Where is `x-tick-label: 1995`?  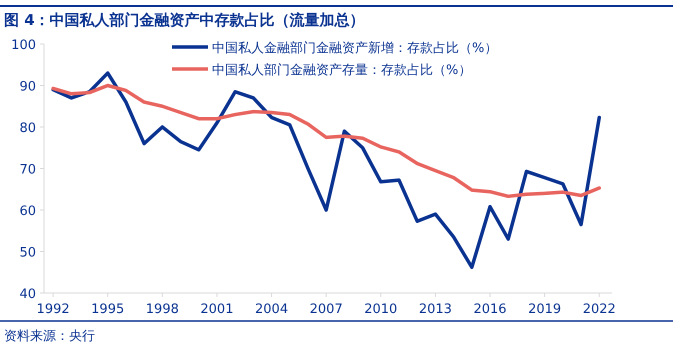 x-tick-label: 1995 is located at coordinates (107, 309).